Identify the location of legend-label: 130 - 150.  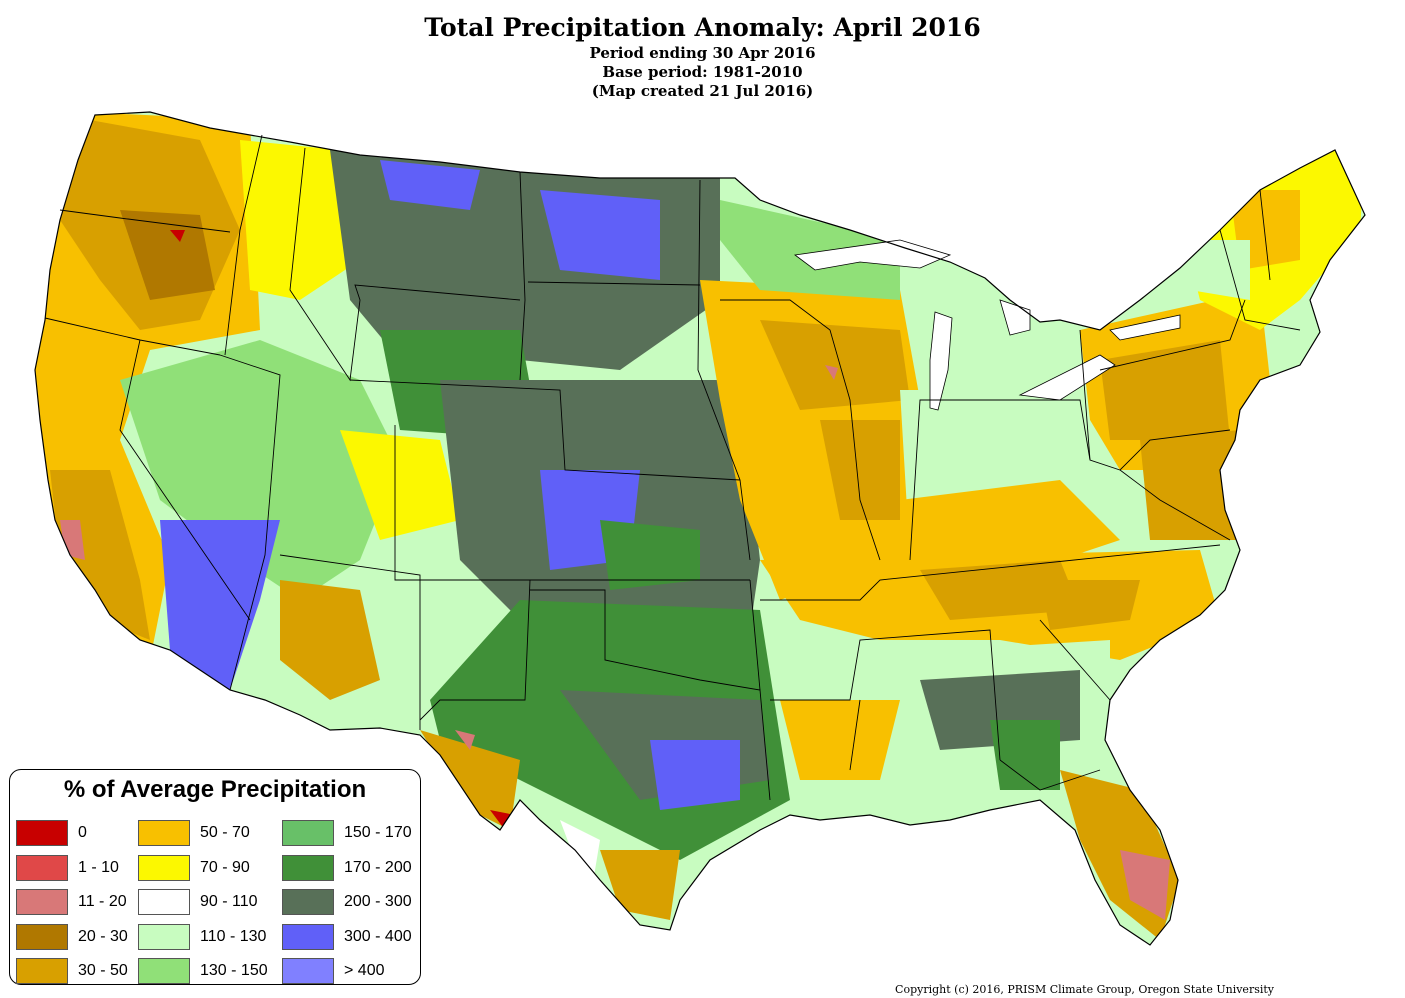
(234, 970).